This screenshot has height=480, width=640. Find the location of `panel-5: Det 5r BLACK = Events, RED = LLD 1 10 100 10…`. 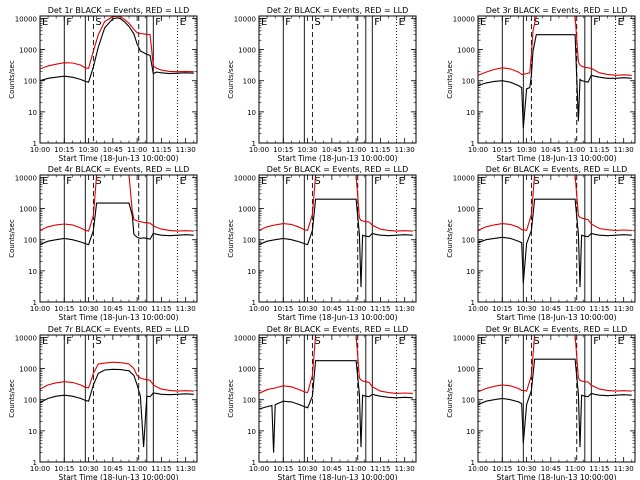

panel-5: Det 5r BLACK = Events, RED = LLD 1 10 100 10… is located at coordinates (322, 243).